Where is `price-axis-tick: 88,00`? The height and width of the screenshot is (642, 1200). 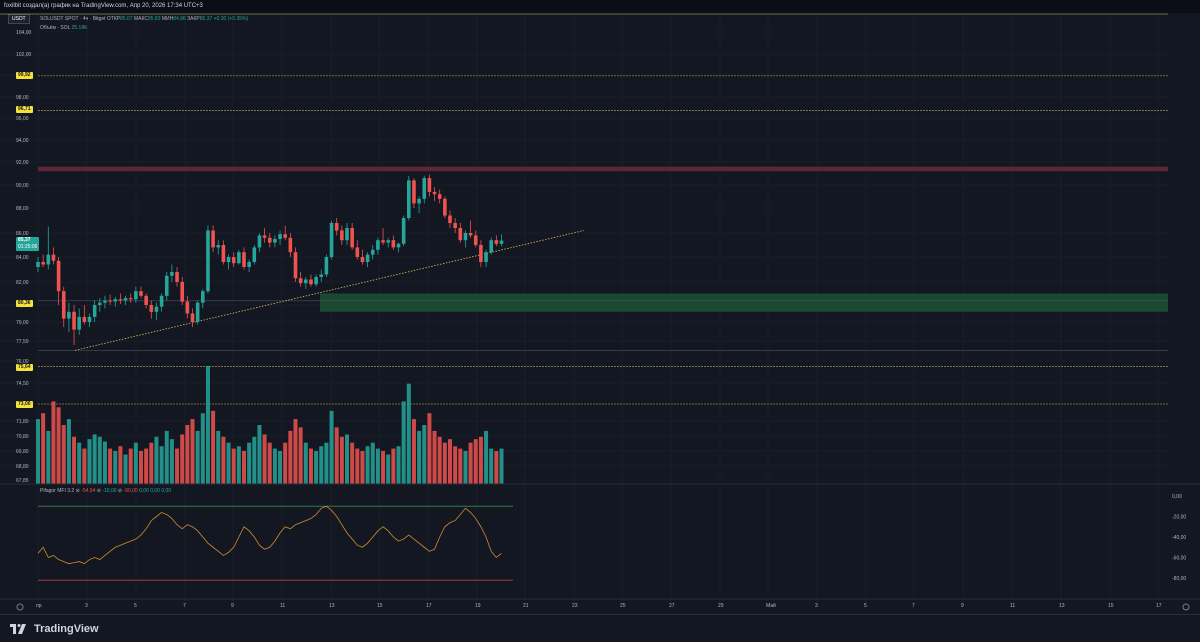 price-axis-tick: 88,00 is located at coordinates (22, 209).